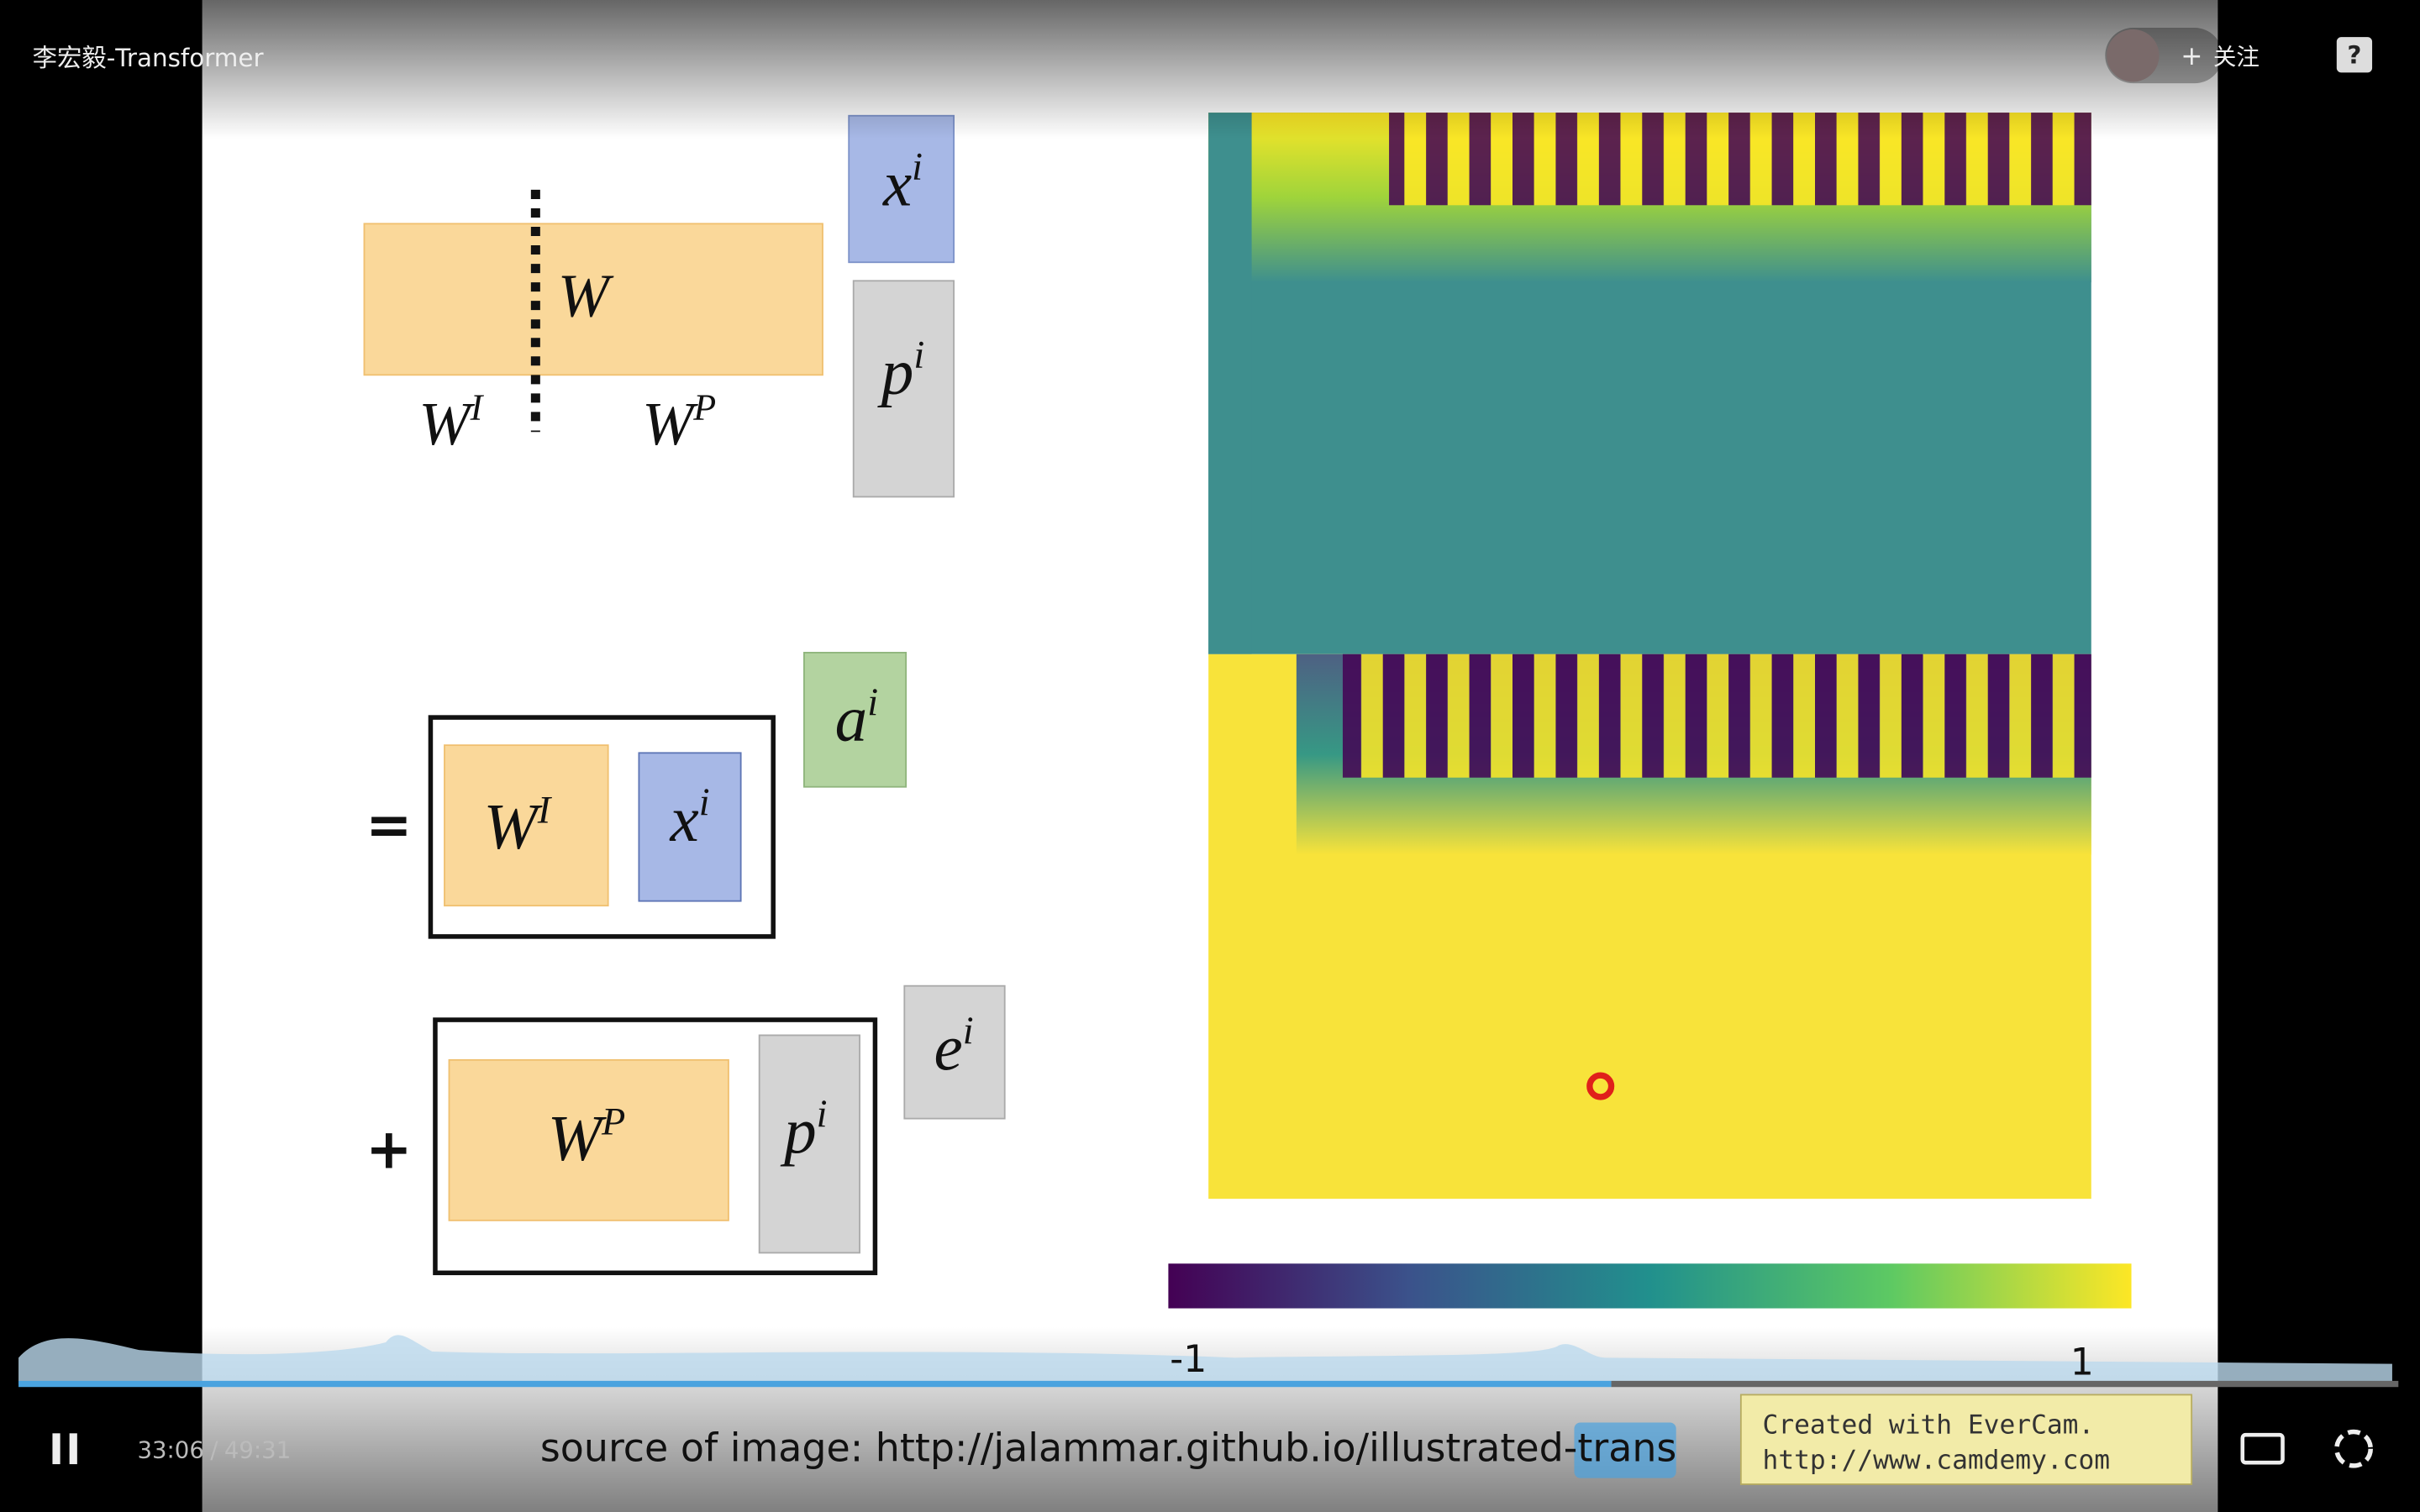 The height and width of the screenshot is (1512, 2420). What do you see at coordinates (852, 719) in the screenshot?
I see `math-base: a` at bounding box center [852, 719].